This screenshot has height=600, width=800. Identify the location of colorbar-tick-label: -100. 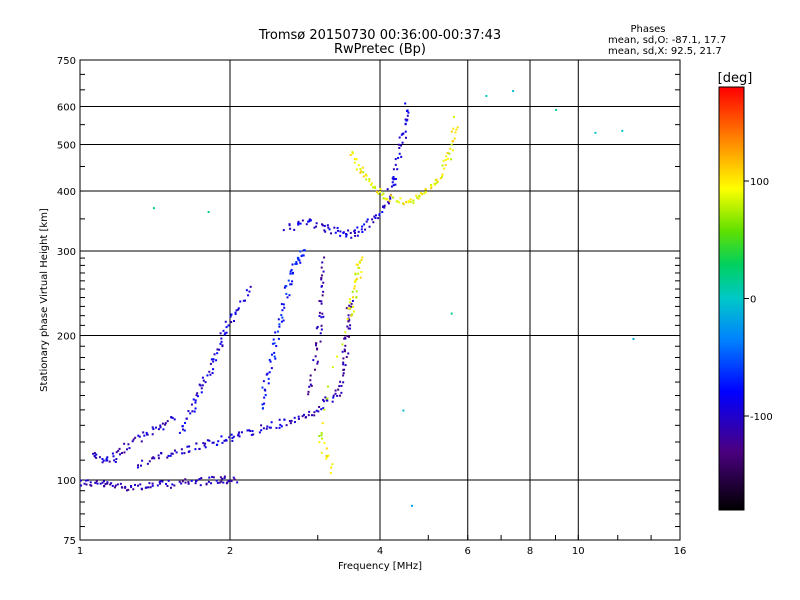
(761, 417).